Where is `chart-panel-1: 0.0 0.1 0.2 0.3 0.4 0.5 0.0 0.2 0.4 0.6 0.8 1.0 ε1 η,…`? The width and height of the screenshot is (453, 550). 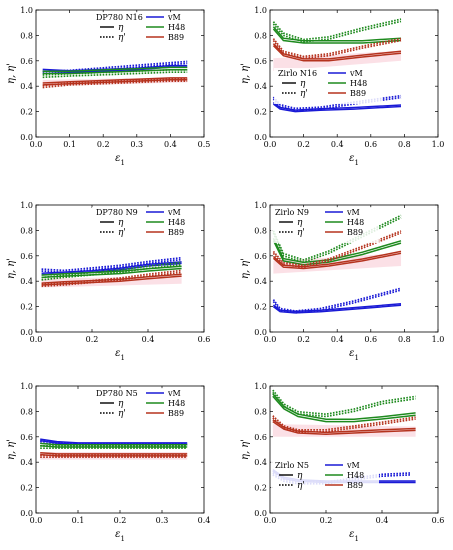 chart-panel-1: 0.0 0.1 0.2 0.3 0.4 0.5 0.0 0.2 0.4 0.6 0.8 1.0 ε1 η,… is located at coordinates (108, 86).